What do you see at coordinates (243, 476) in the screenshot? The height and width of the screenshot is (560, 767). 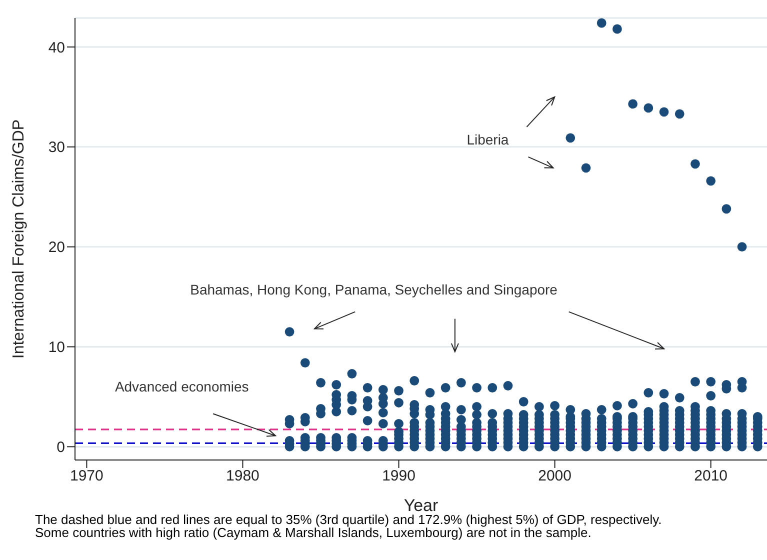 I see `x-tick-label: 1980` at bounding box center [243, 476].